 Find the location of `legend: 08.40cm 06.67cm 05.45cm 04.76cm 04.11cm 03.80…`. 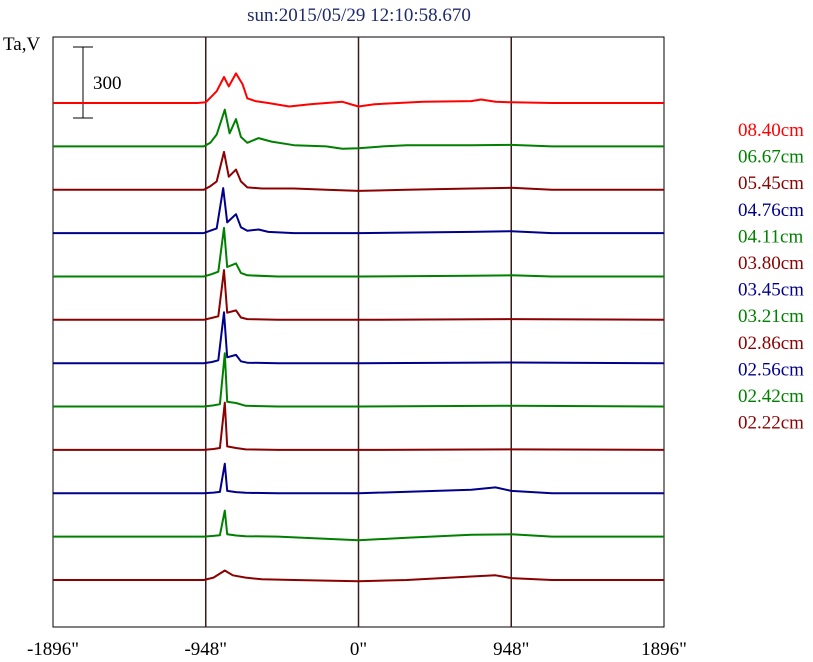

legend: 08.40cm 06.67cm 05.45cm 04.76cm 04.11cm 03.80… is located at coordinates (771, 277).